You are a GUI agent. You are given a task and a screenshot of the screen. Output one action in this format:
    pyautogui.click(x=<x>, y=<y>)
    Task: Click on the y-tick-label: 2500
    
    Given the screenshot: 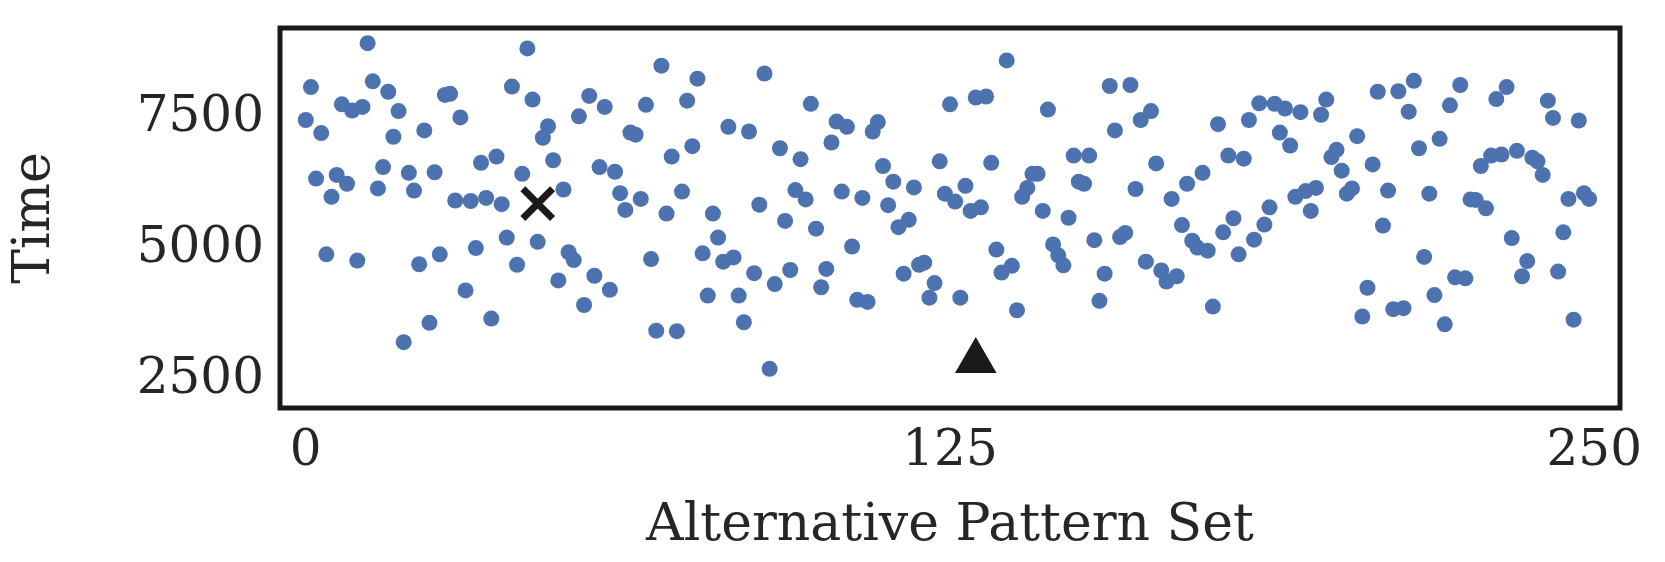 What is the action you would take?
    pyautogui.click(x=200, y=375)
    